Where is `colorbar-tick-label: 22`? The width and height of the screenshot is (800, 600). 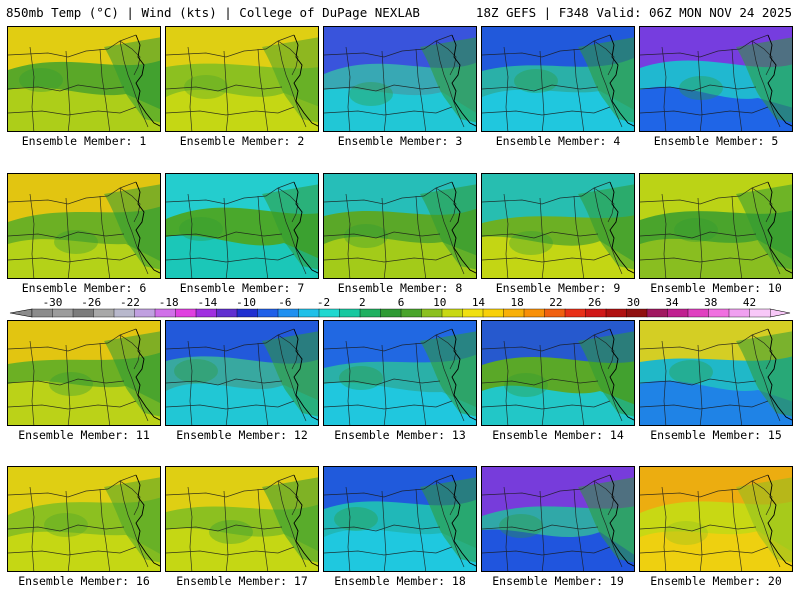 colorbar-tick-label: 22 is located at coordinates (555, 302).